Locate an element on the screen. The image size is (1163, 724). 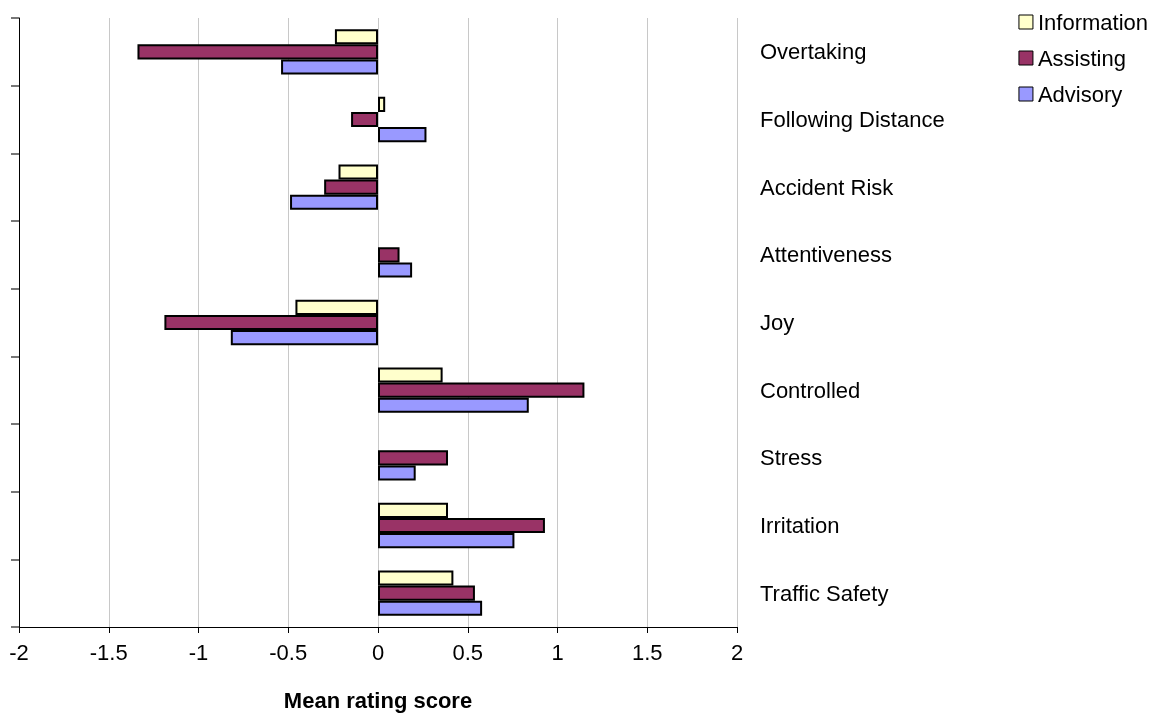
y-tick-label: Following Distance is located at coordinates (852, 119).